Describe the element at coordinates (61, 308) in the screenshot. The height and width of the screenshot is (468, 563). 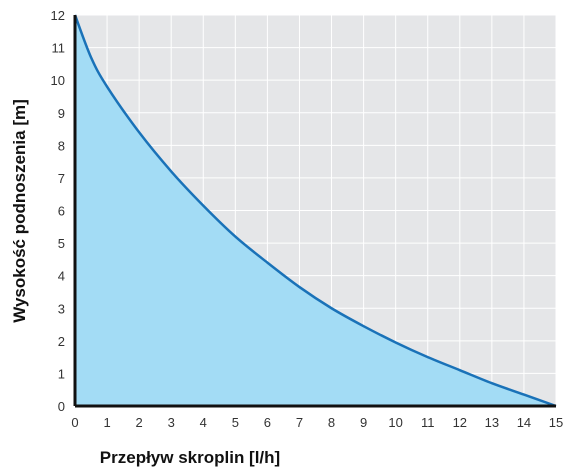
I see `y-tick-label: 3` at that location.